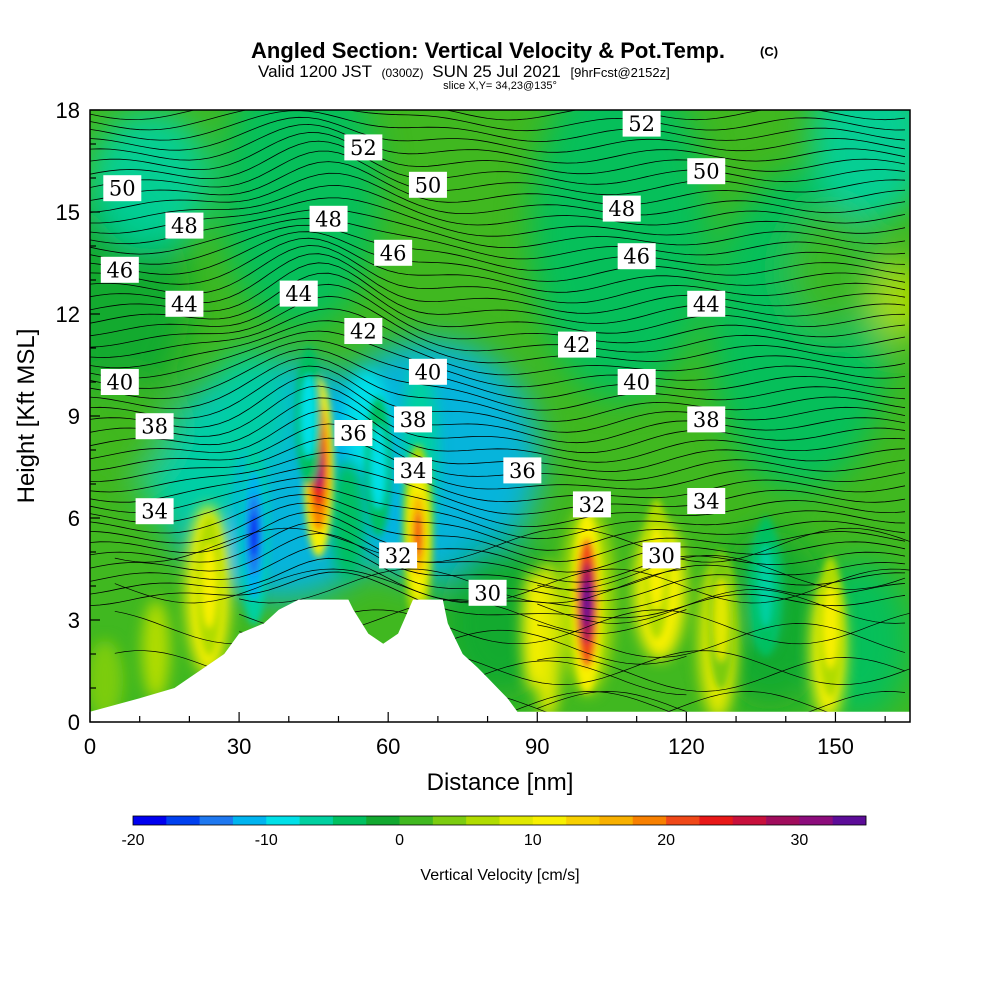 The image size is (1000, 1000). Describe the element at coordinates (661, 556) in the screenshot. I see `contour-value: 30` at that location.